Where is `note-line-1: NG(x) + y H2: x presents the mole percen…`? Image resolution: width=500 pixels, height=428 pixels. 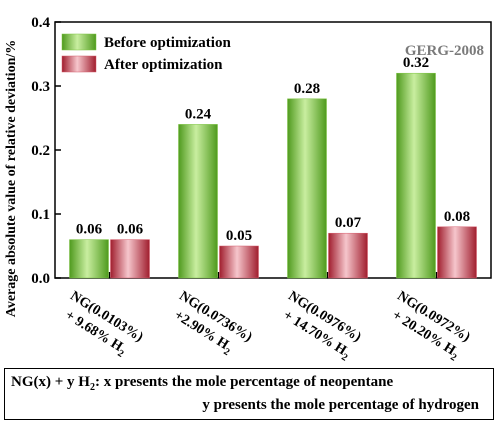
note-line-1: NG(x) + y H2: x presents the mole percen… is located at coordinates (202, 383).